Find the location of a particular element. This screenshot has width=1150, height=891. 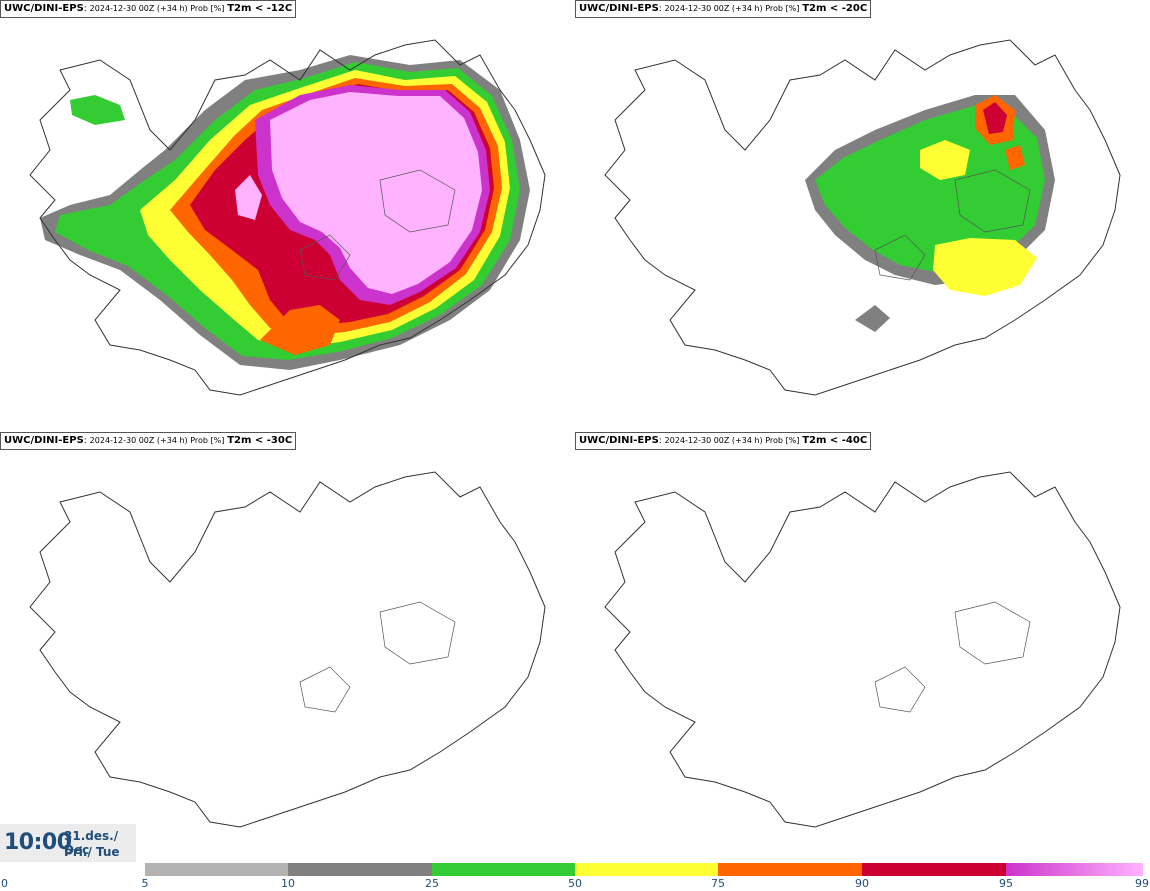

colorbar-tick-label: 10 is located at coordinates (288, 883).